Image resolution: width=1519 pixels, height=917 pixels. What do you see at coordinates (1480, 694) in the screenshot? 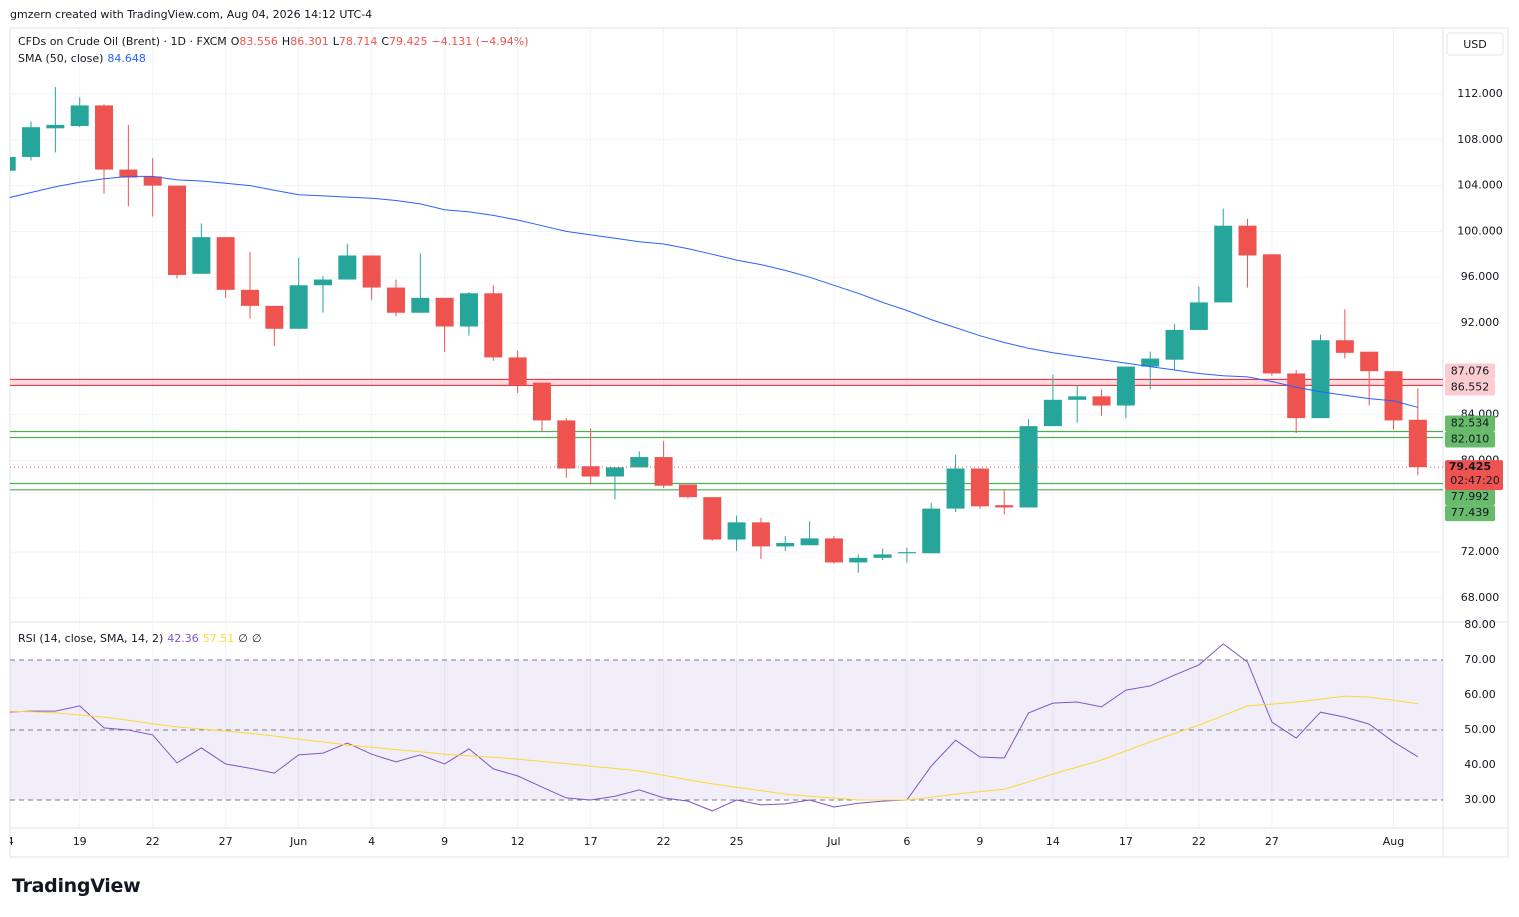
I see `y-tick-label: 60.00` at bounding box center [1480, 694].